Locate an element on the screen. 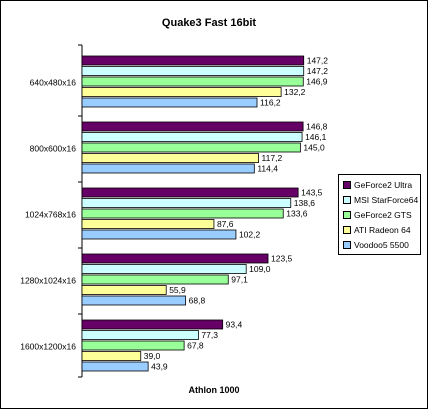 The image size is (428, 409). data-label: 123,5 is located at coordinates (282, 259).